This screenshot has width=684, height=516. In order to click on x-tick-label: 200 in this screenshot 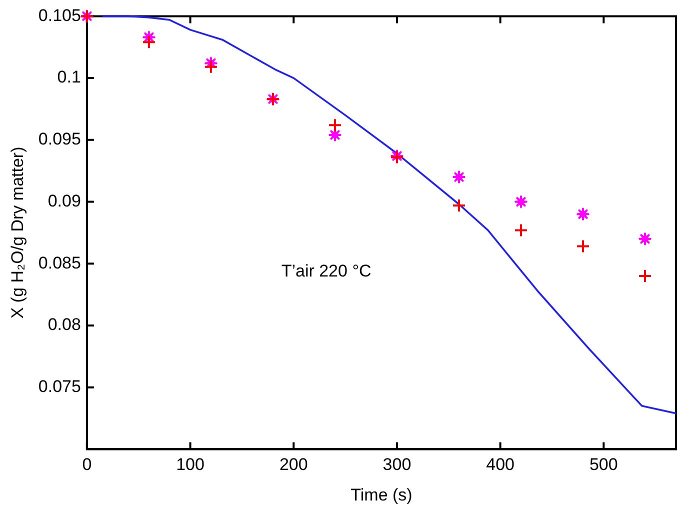, I will do `click(293, 464)`.